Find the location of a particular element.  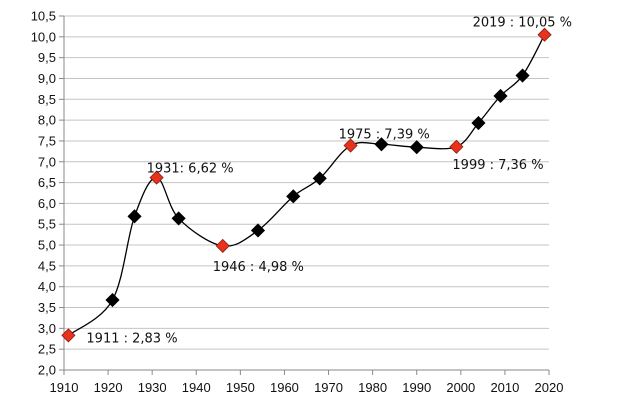

y-tick-label: 3,5 is located at coordinates (47, 307).